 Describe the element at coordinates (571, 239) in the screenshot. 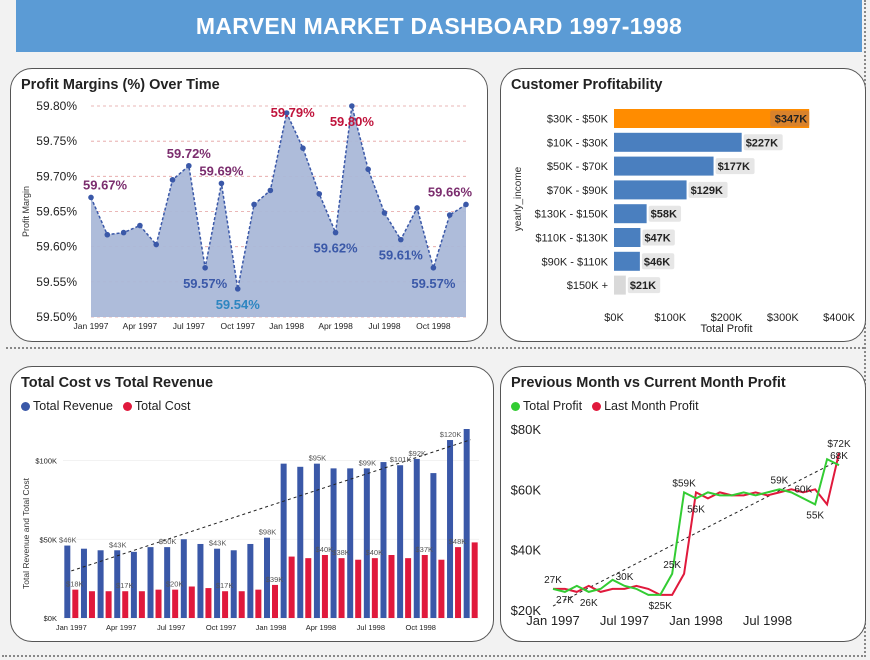

I see `category-label: $110K - $130K` at that location.